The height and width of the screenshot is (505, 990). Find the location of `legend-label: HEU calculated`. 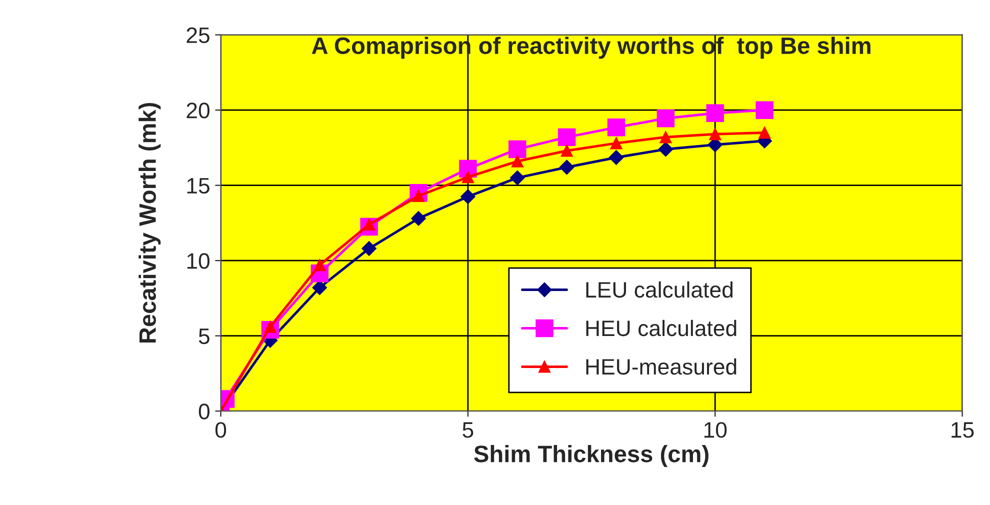

legend-label: HEU calculated is located at coordinates (661, 328).